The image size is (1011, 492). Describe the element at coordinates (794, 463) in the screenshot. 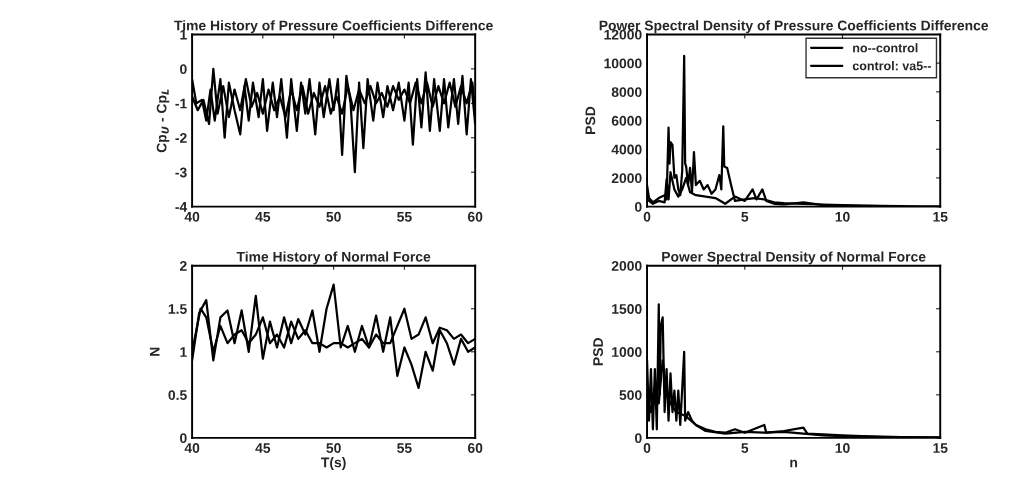

I see `x-axis-title: n` at that location.